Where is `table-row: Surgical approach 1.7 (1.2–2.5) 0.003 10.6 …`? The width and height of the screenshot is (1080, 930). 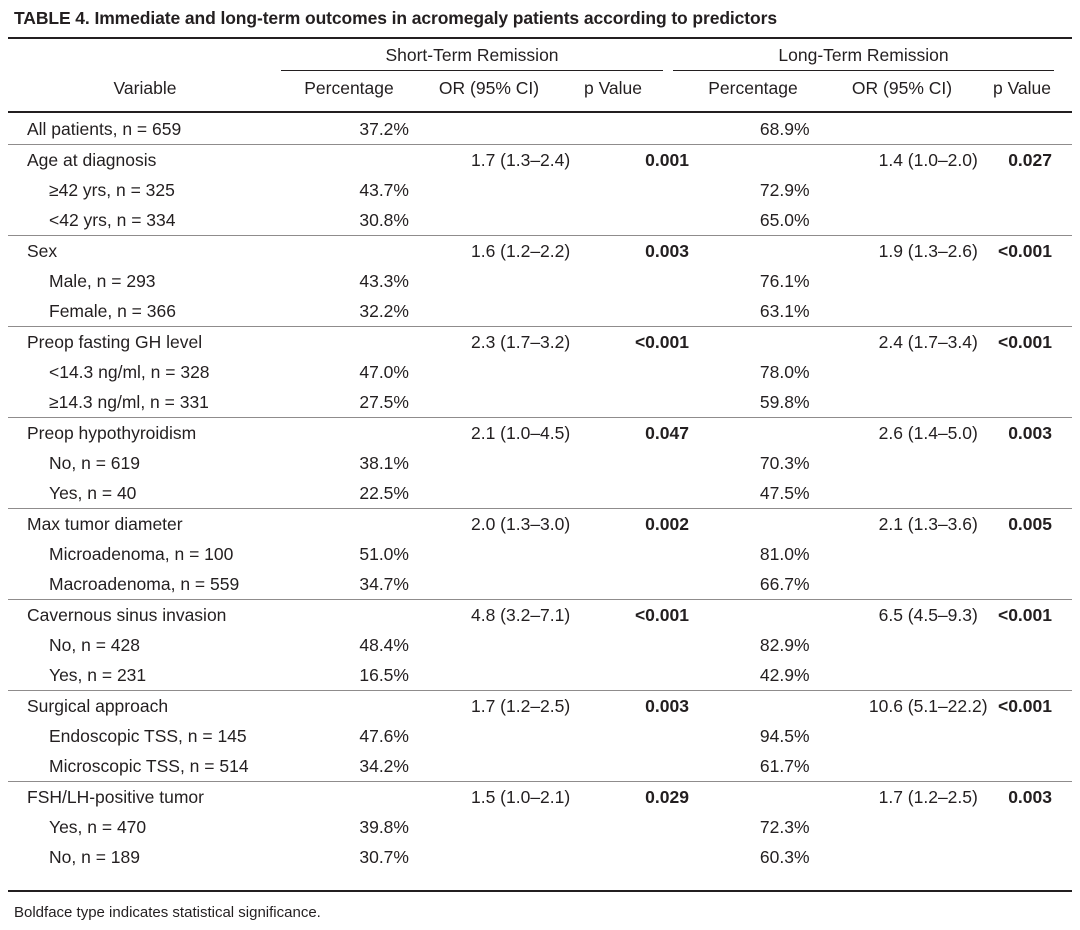
table-row: Surgical approach 1.7 (1.2–2.5) 0.003 10.6 … is located at coordinates (540, 705).